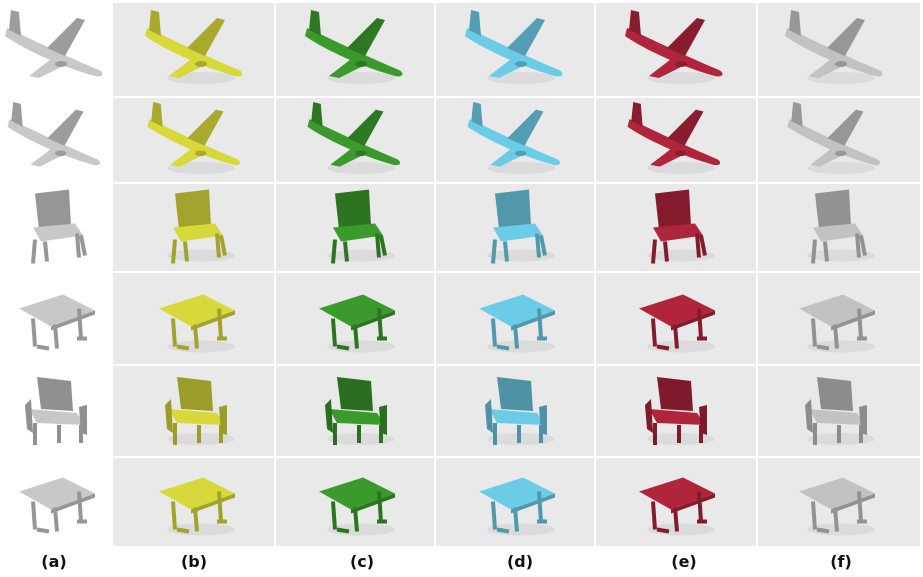 The height and width of the screenshot is (577, 923). Describe the element at coordinates (520, 561) in the screenshot. I see `column-label-d: (d)` at that location.